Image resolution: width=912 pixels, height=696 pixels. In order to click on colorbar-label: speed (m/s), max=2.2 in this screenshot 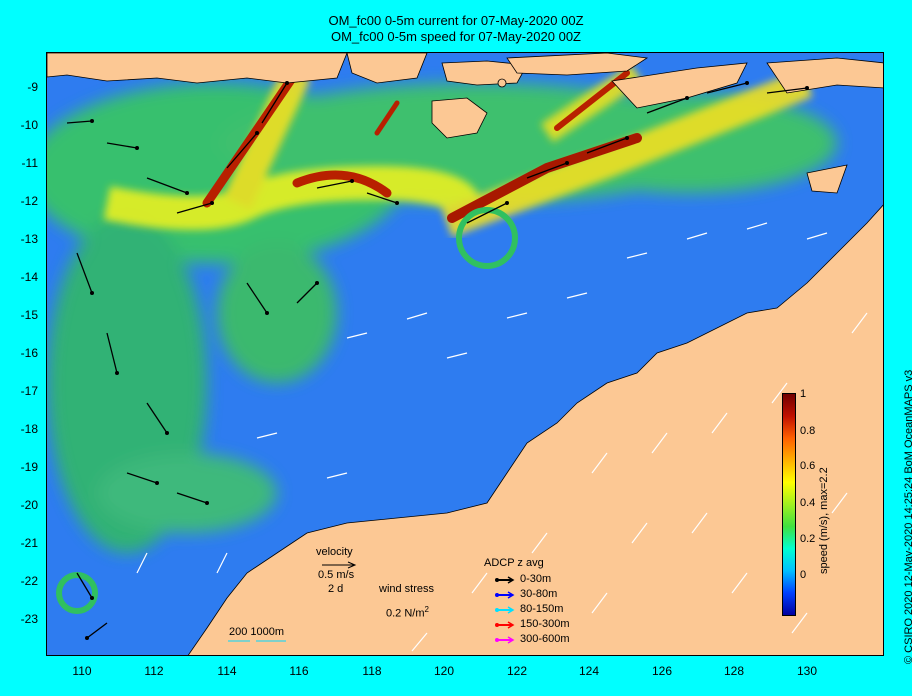, I will do `click(824, 520)`.